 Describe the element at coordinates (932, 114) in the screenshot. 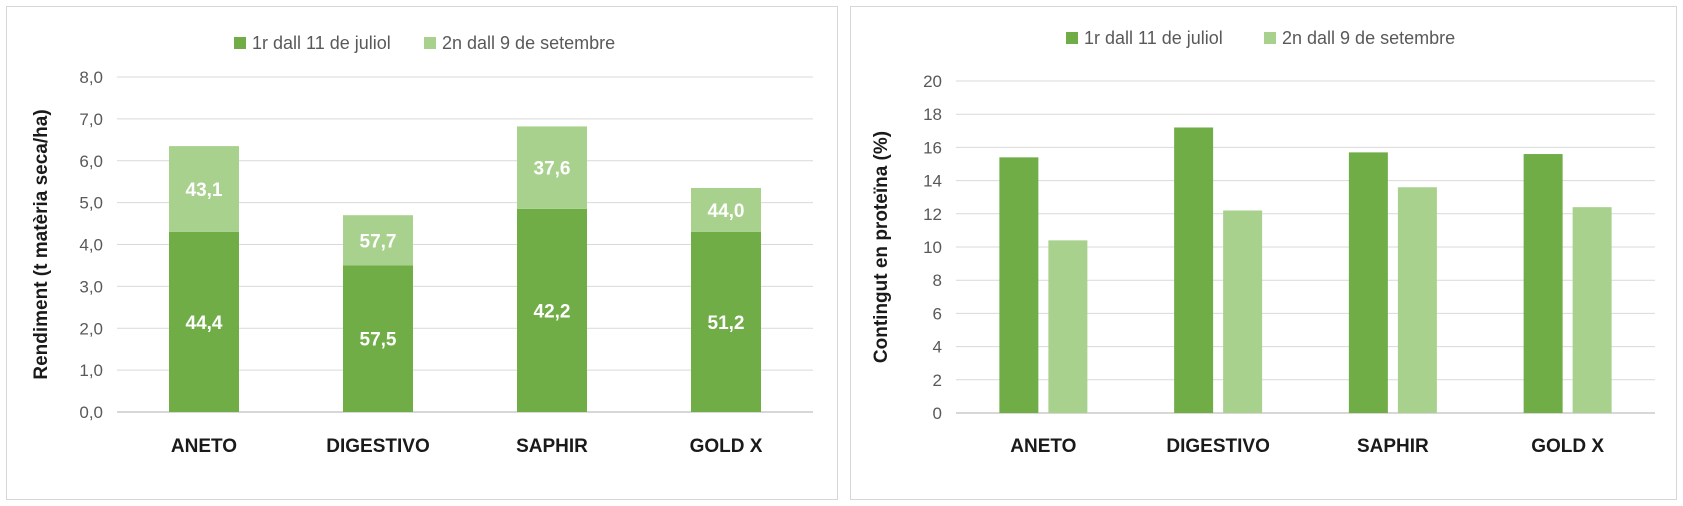

I see `y-tick-label: 18` at that location.